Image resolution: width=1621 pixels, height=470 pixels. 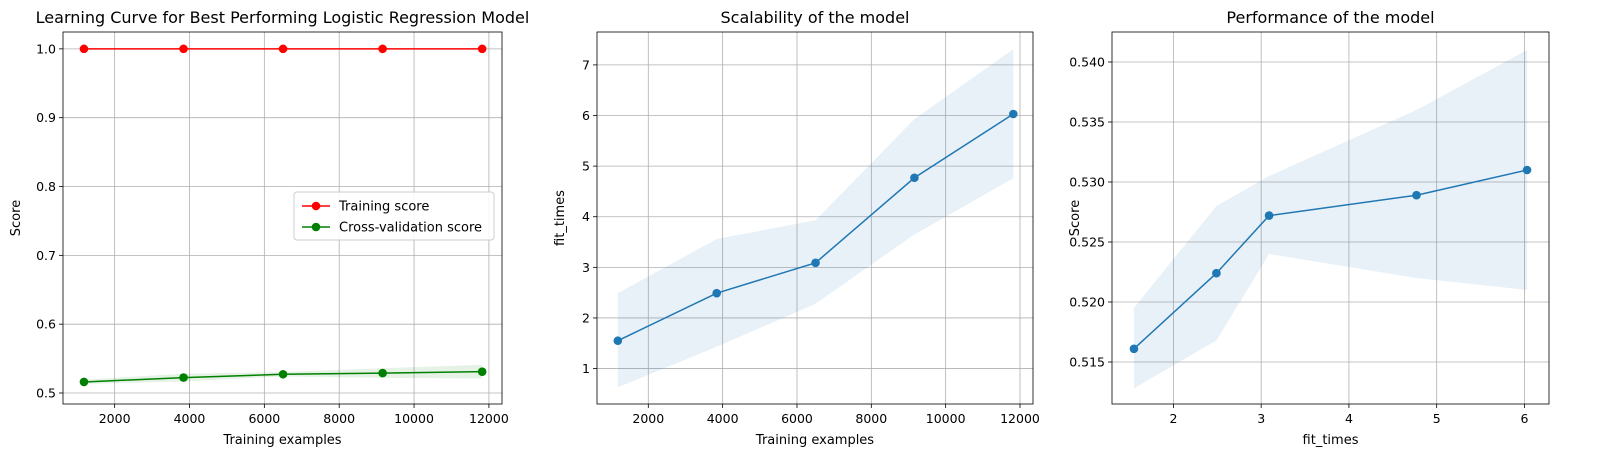 What do you see at coordinates (1087, 242) in the screenshot?
I see `y-tick-label: 0.525` at bounding box center [1087, 242].